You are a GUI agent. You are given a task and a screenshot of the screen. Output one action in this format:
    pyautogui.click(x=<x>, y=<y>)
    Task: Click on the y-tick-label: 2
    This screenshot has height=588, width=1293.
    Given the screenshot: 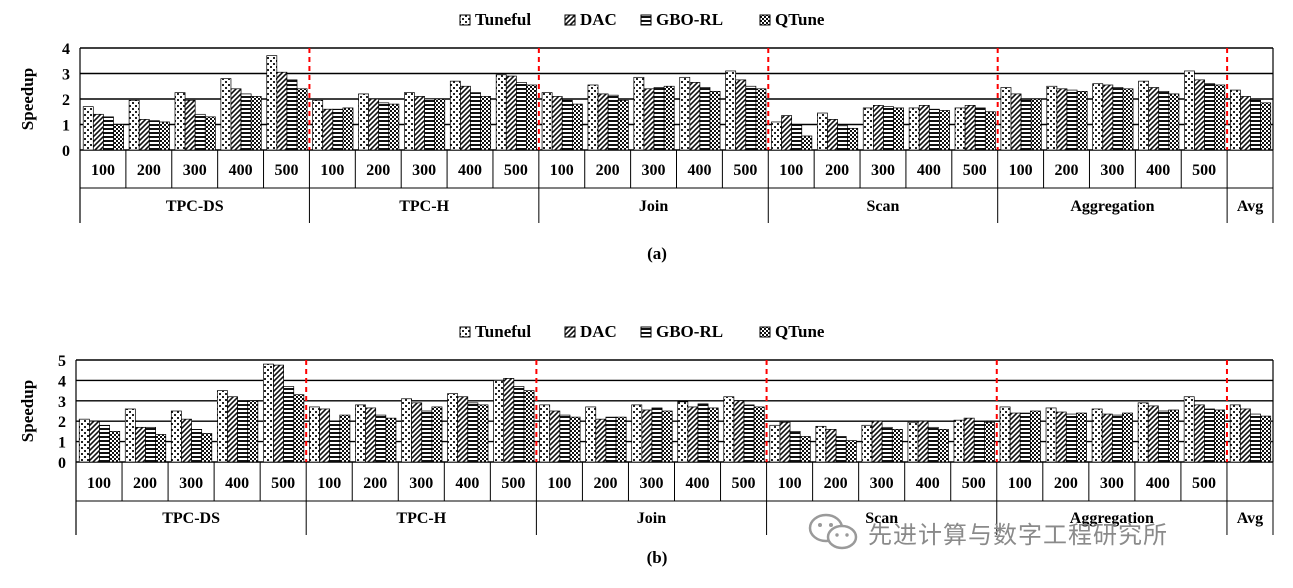 What is the action you would take?
    pyautogui.click(x=66, y=100)
    